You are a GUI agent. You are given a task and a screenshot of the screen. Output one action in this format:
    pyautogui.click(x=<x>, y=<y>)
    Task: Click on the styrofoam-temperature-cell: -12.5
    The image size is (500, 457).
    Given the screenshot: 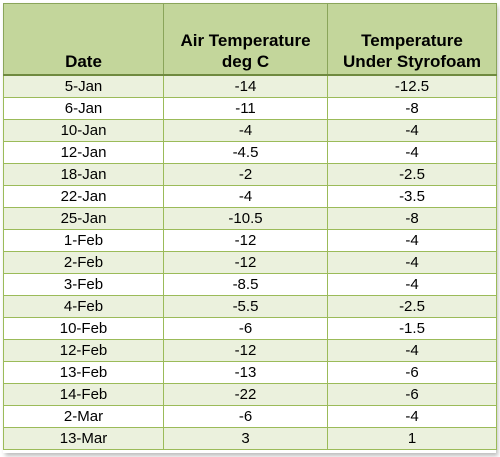 What is the action you would take?
    pyautogui.click(x=412, y=86)
    